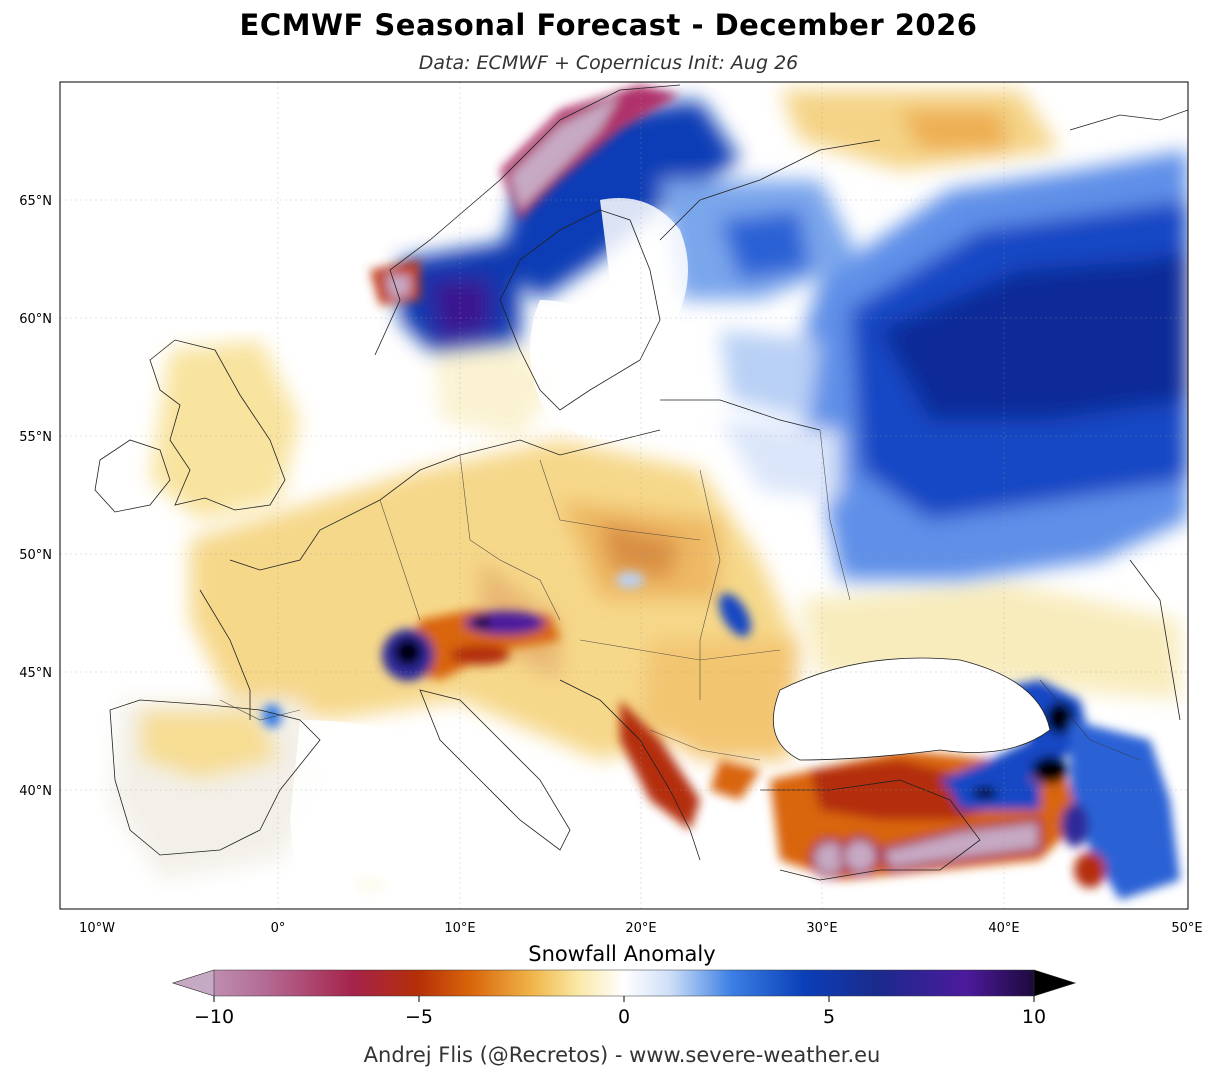 The height and width of the screenshot is (1081, 1217). What do you see at coordinates (622, 954) in the screenshot?
I see `colorbar-label: Snowfall Anomaly` at bounding box center [622, 954].